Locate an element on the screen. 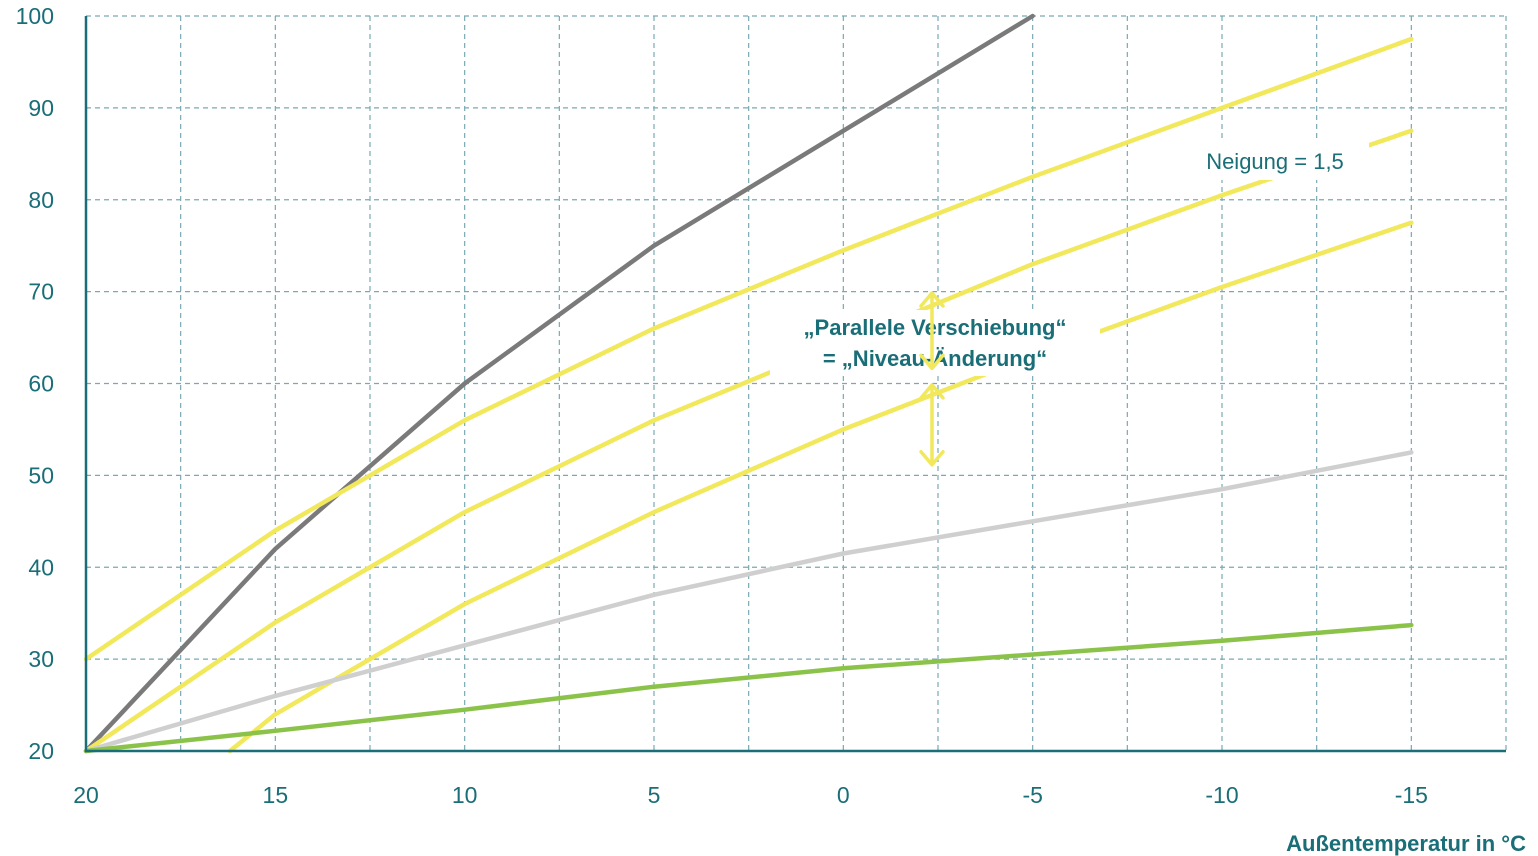 The height and width of the screenshot is (856, 1538). y-tick-label: 20 is located at coordinates (41, 751).